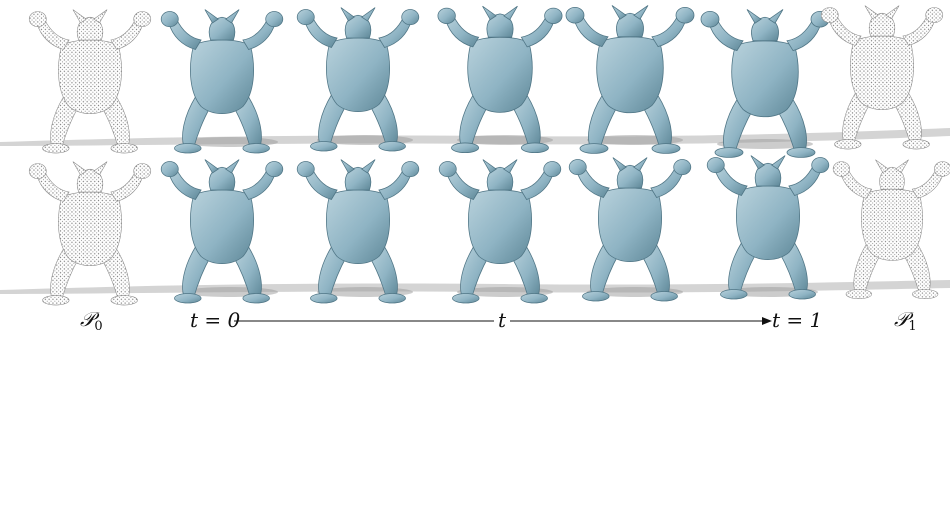  Describe the element at coordinates (91, 320) in the screenshot. I see `label-p0: 𝒫0` at that location.